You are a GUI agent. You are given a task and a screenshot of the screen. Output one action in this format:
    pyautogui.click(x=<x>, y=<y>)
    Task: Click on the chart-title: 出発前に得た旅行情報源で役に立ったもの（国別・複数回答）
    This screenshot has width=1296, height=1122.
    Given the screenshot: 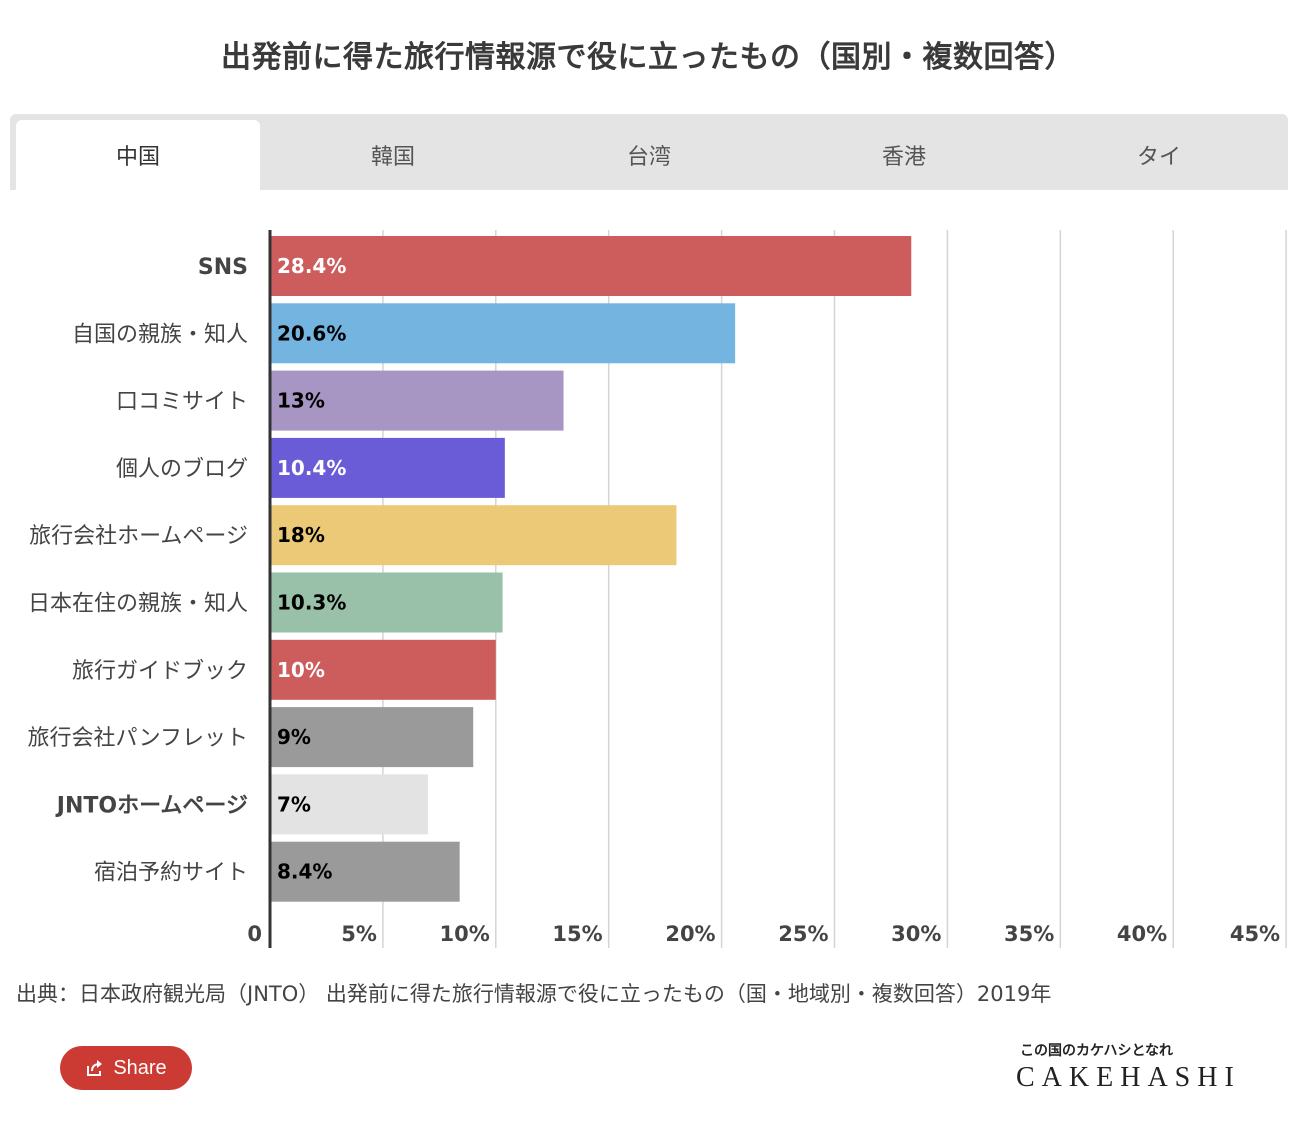 What is the action you would take?
    pyautogui.click(x=648, y=57)
    